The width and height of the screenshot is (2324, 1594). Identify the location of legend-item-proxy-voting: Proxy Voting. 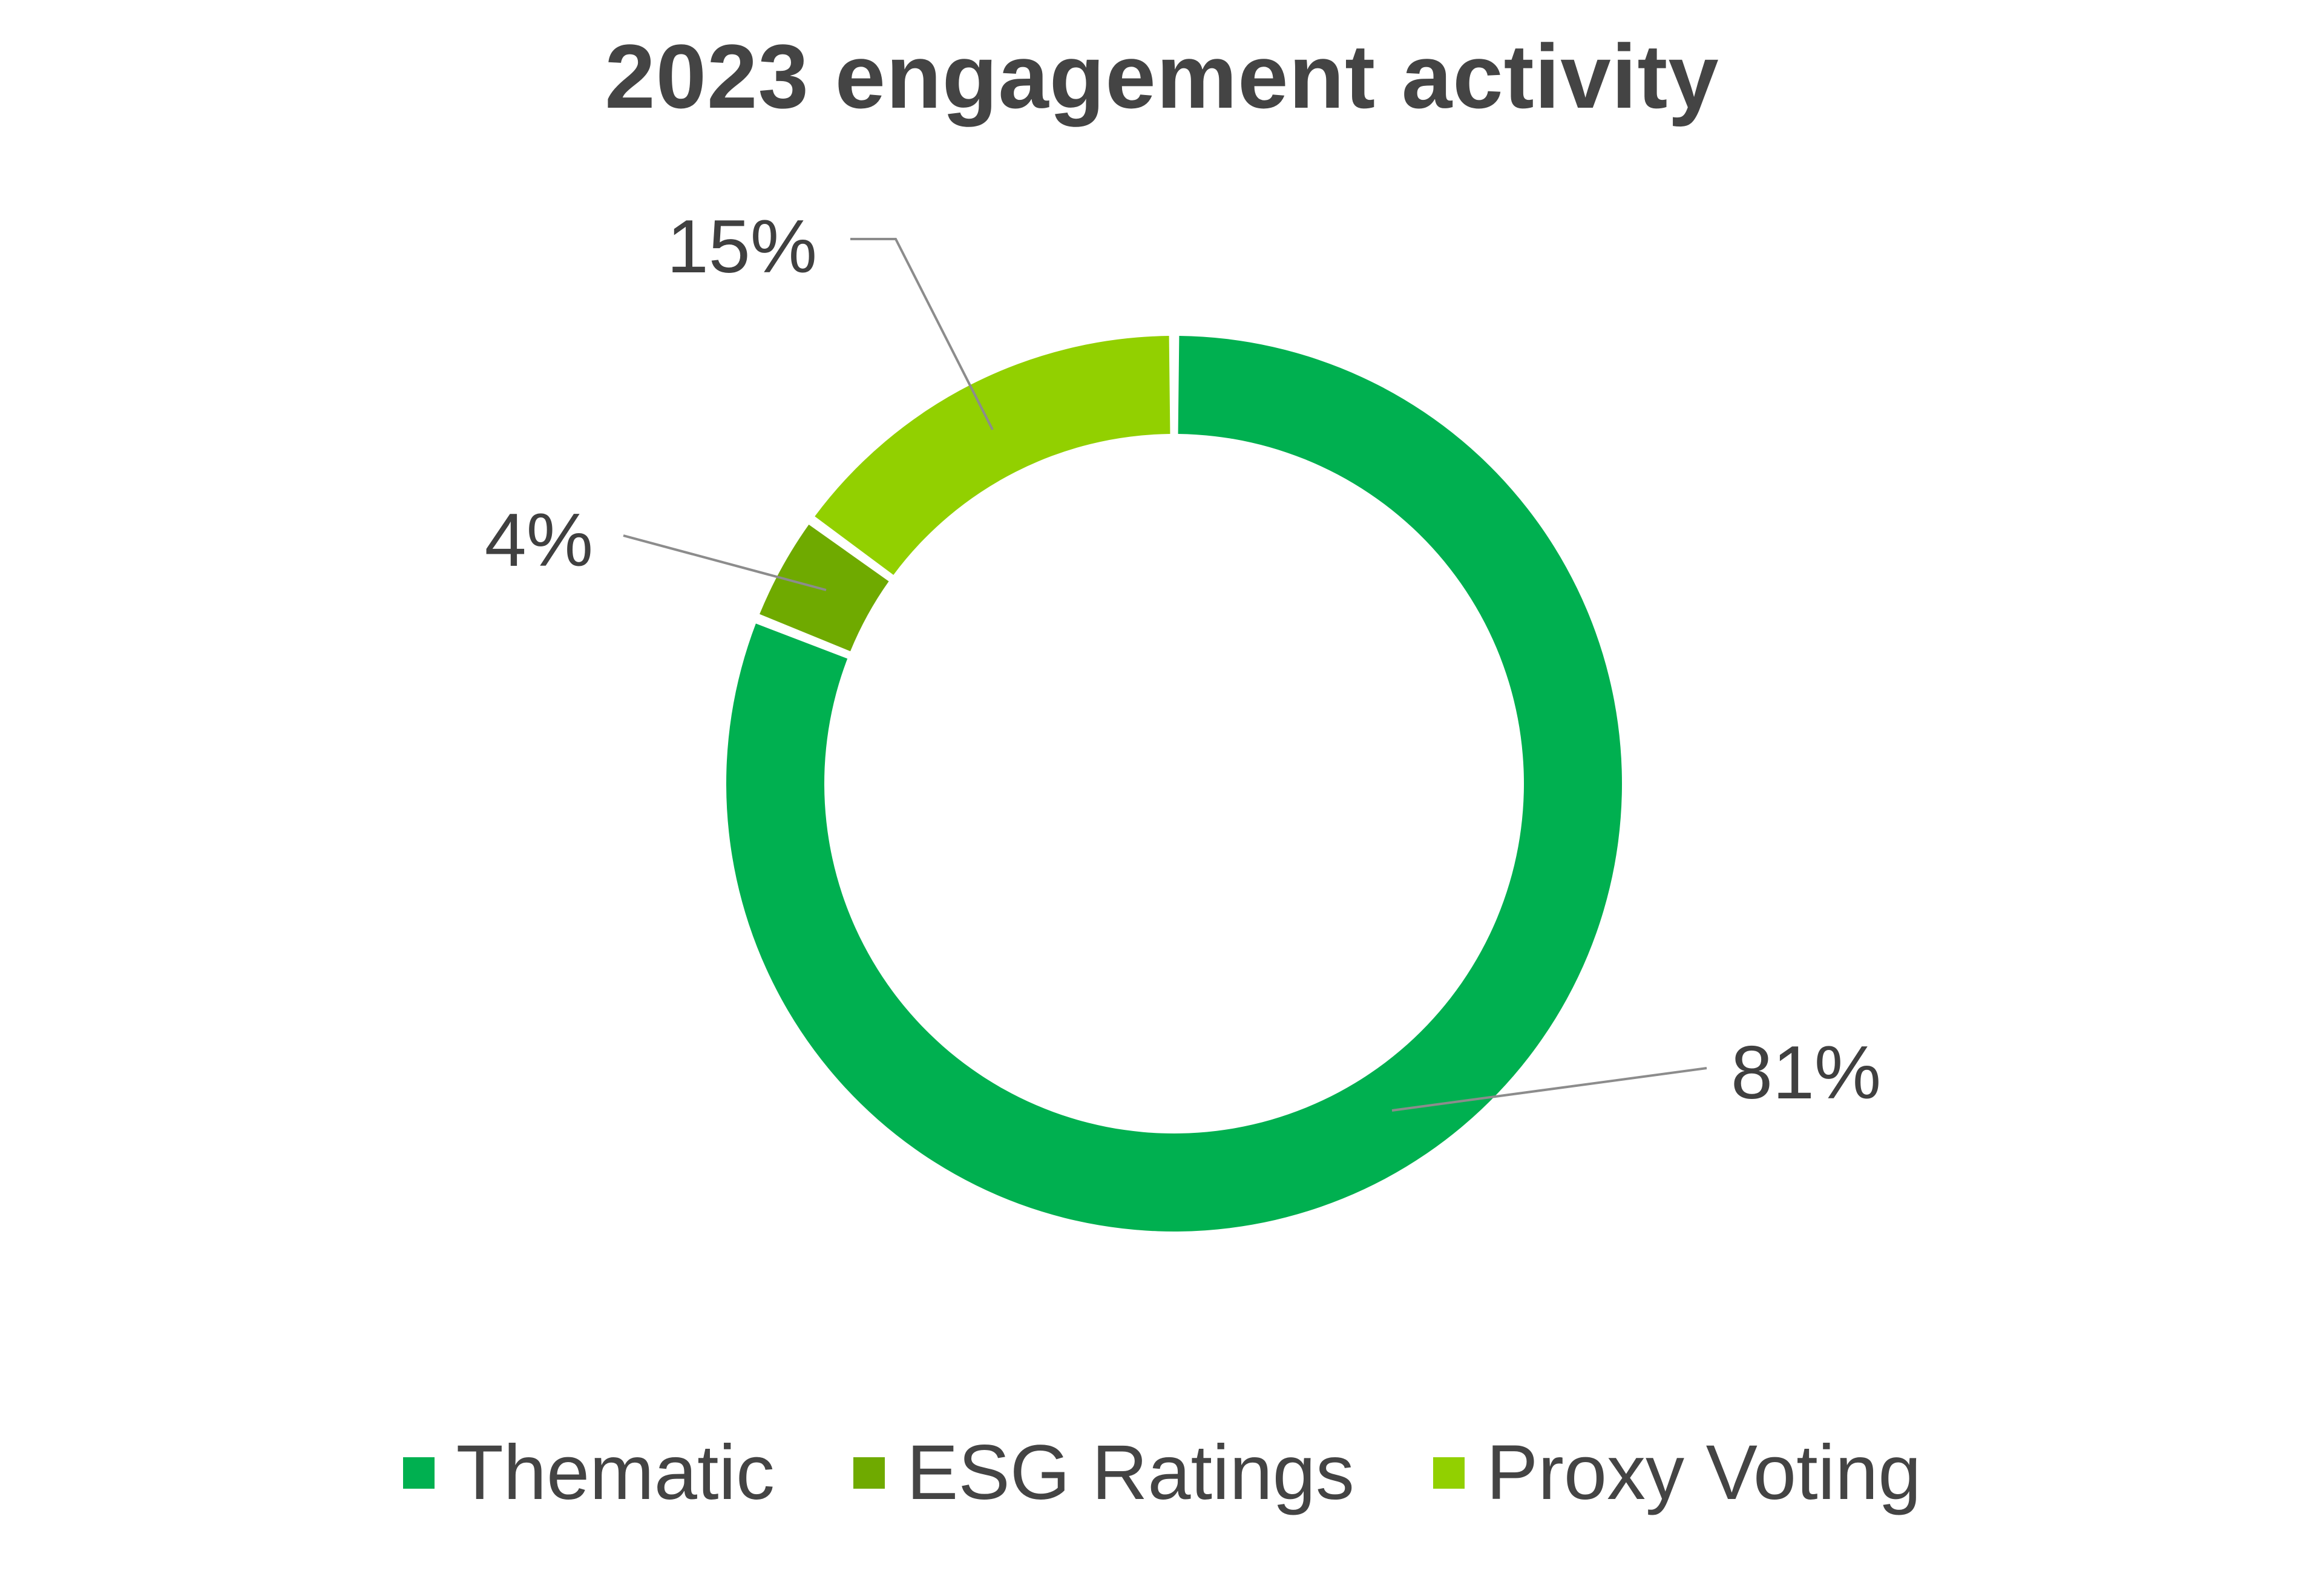
(1677, 1472).